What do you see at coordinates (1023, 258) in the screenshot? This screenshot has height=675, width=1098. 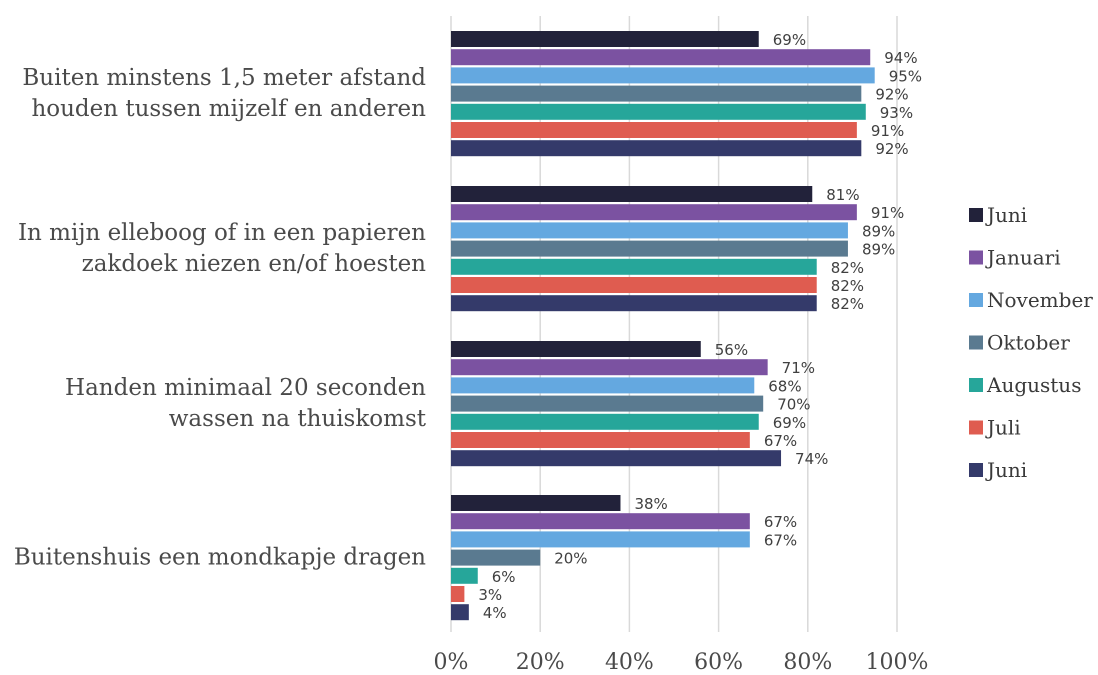 I see `legend-label: Januari` at bounding box center [1023, 258].